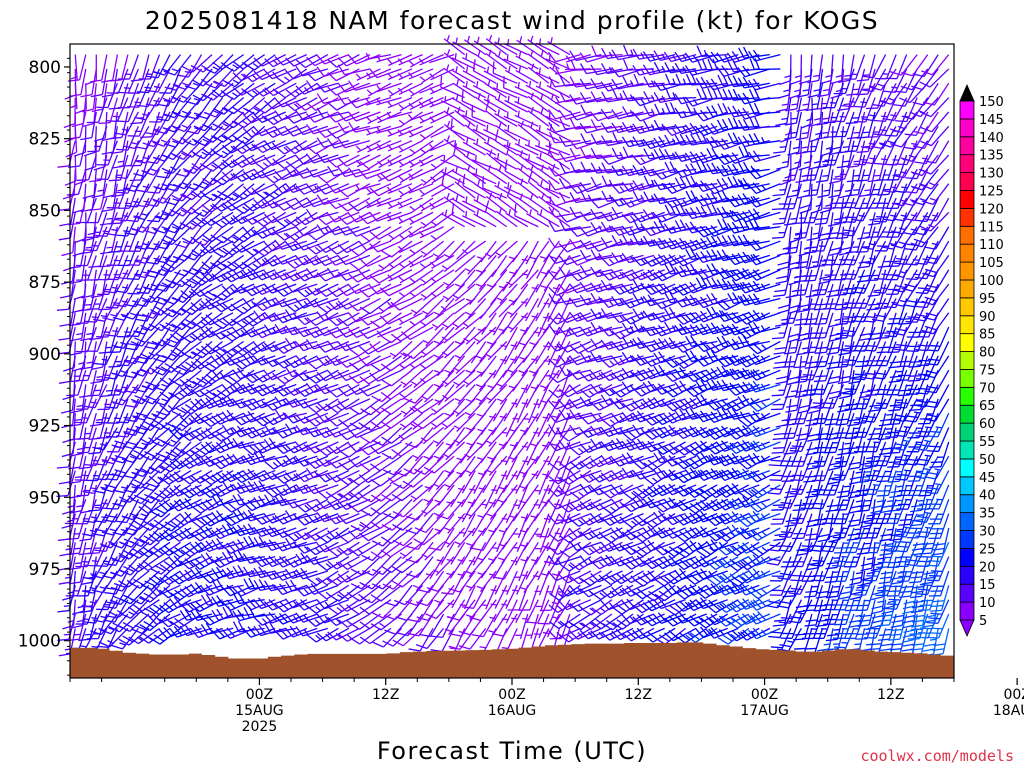 The image size is (1024, 768). I want to click on colorbar-label: 95, so click(987, 299).